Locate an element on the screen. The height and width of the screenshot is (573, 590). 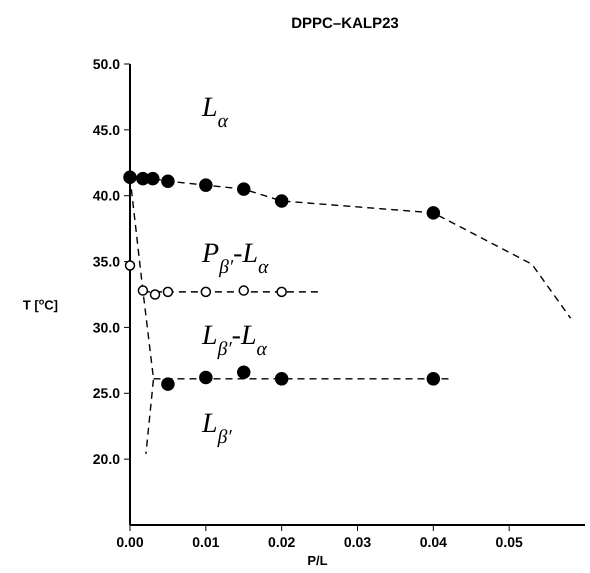
y-axis-title: T [$^{o}$C] is located at coordinates (40, 304).